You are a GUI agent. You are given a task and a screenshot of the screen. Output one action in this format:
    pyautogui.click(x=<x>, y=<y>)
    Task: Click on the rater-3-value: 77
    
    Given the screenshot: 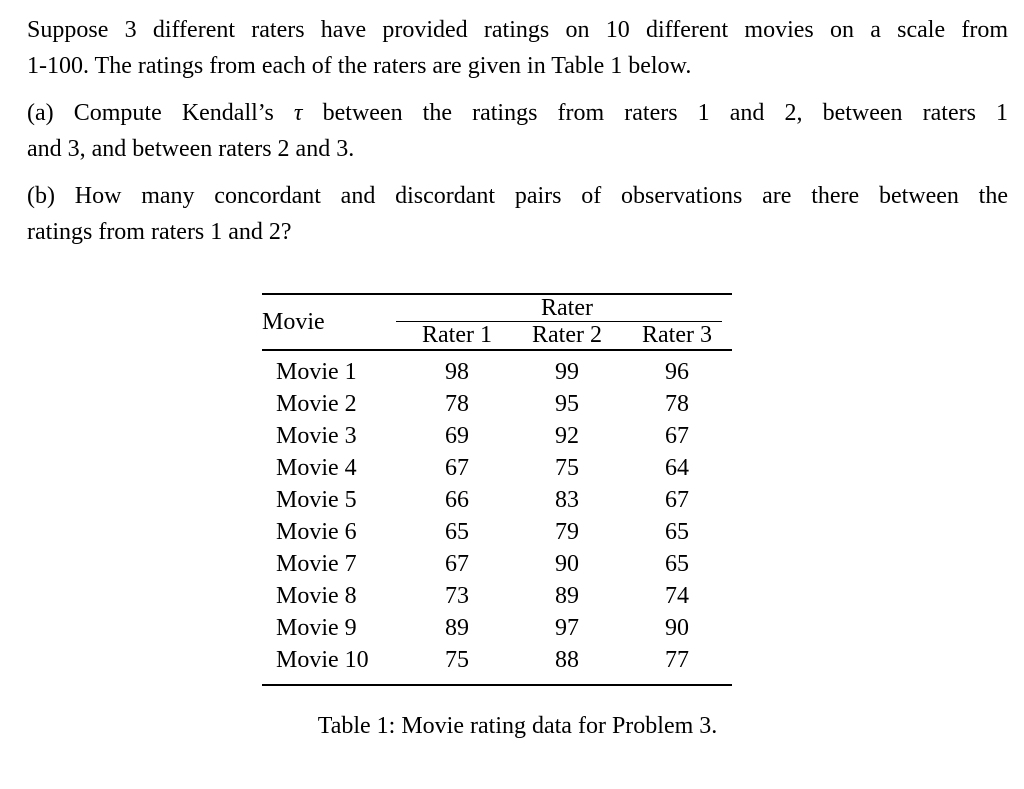 What is the action you would take?
    pyautogui.click(x=677, y=660)
    